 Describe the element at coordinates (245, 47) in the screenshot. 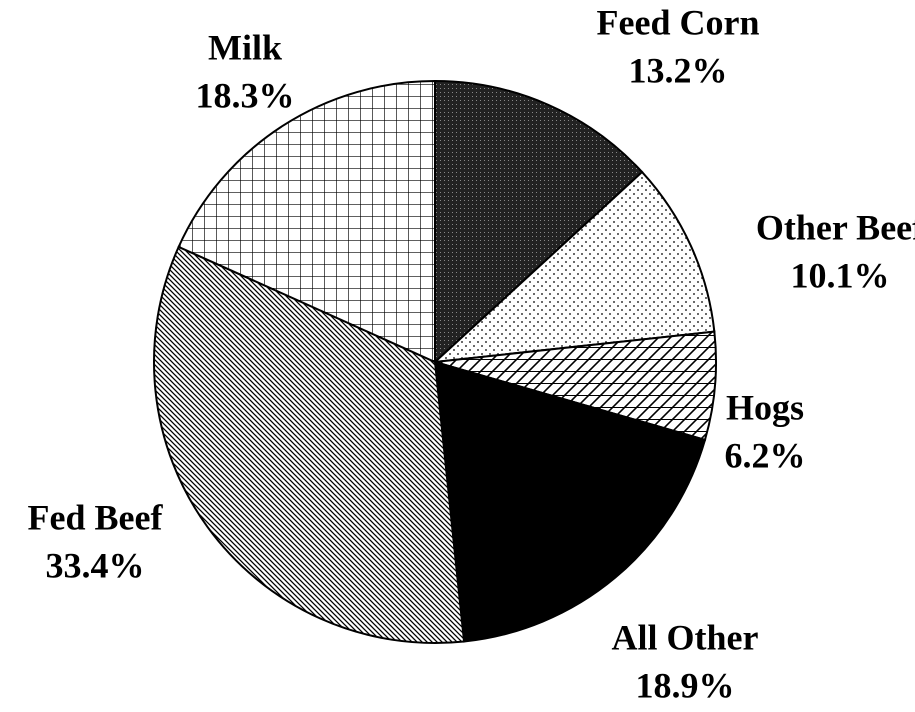

I see `slice-label: Milk` at that location.